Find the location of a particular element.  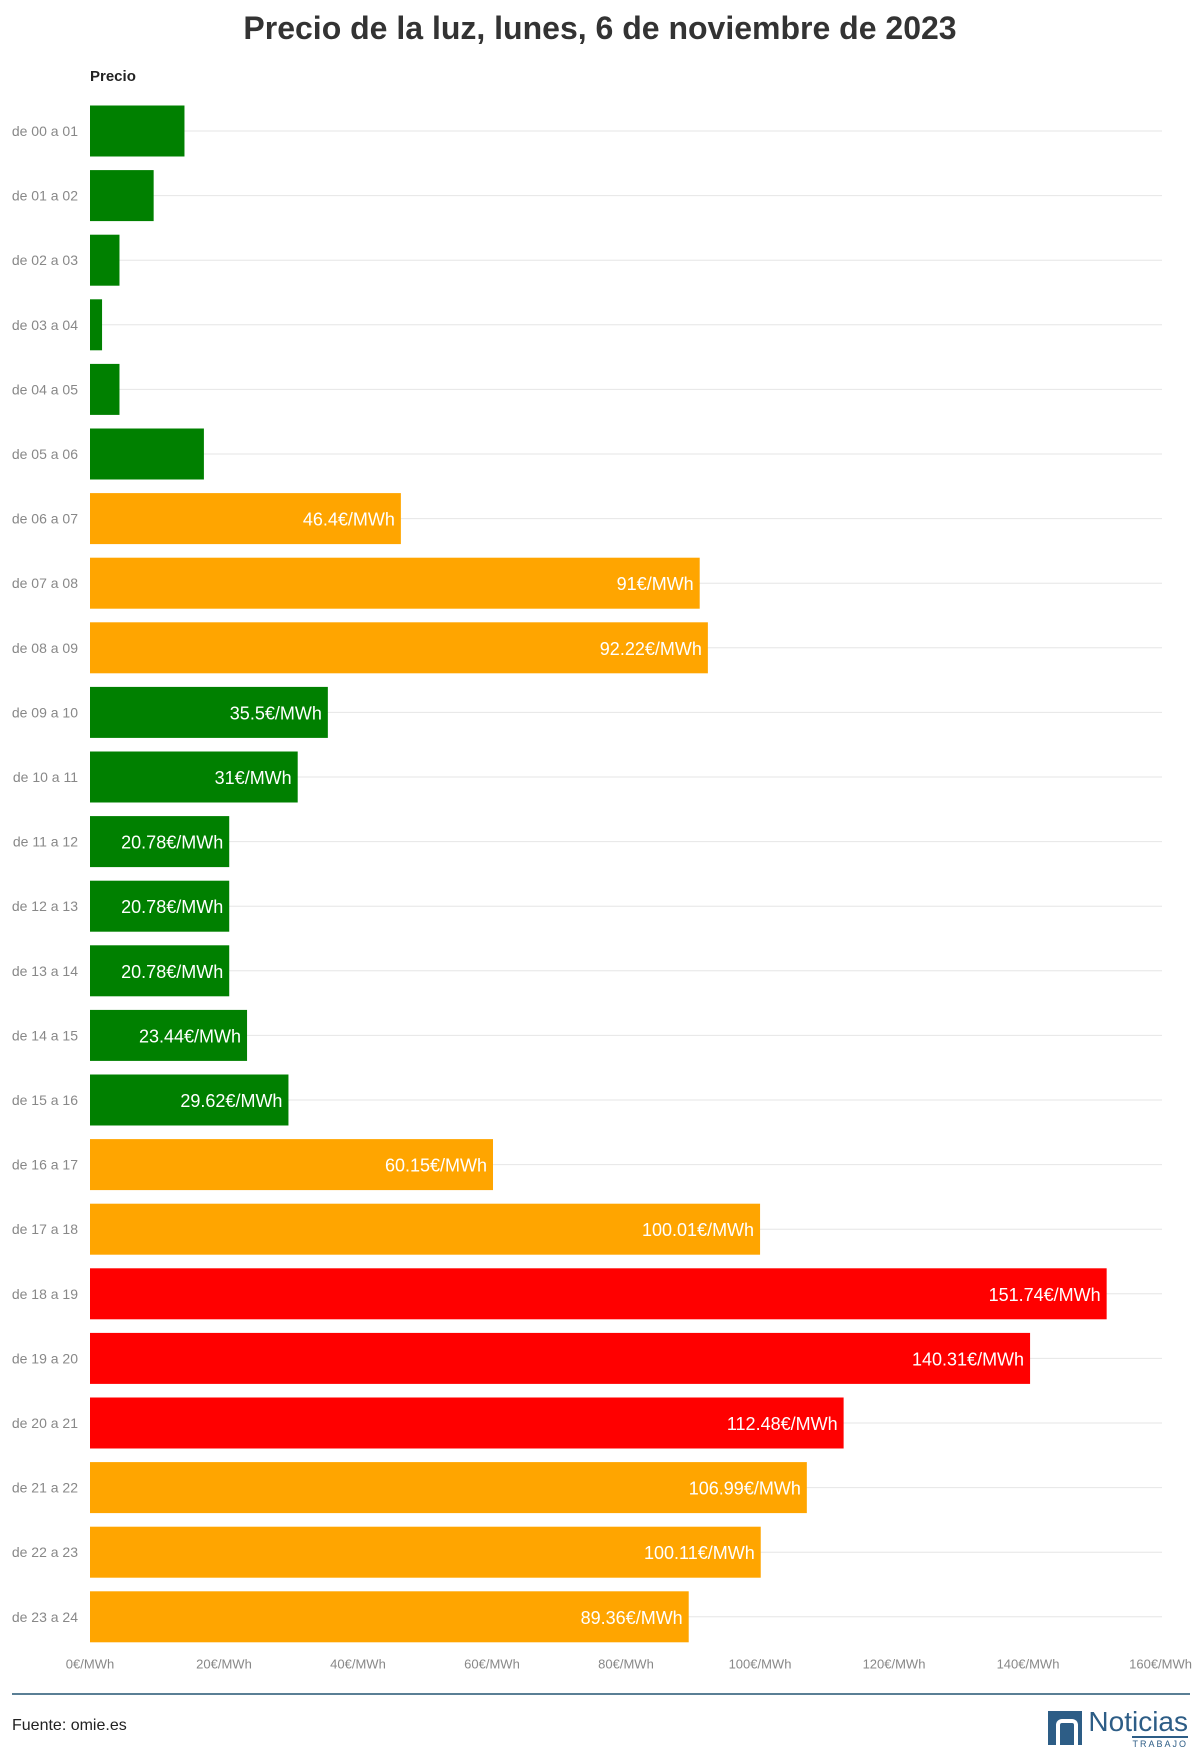

category-label: de 07 a 08 is located at coordinates (45, 583).